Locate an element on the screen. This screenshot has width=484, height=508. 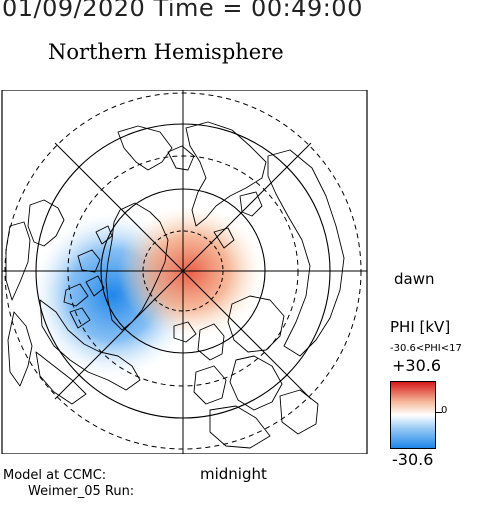
colorbar-zero-label: 0 is located at coordinates (444, 410).